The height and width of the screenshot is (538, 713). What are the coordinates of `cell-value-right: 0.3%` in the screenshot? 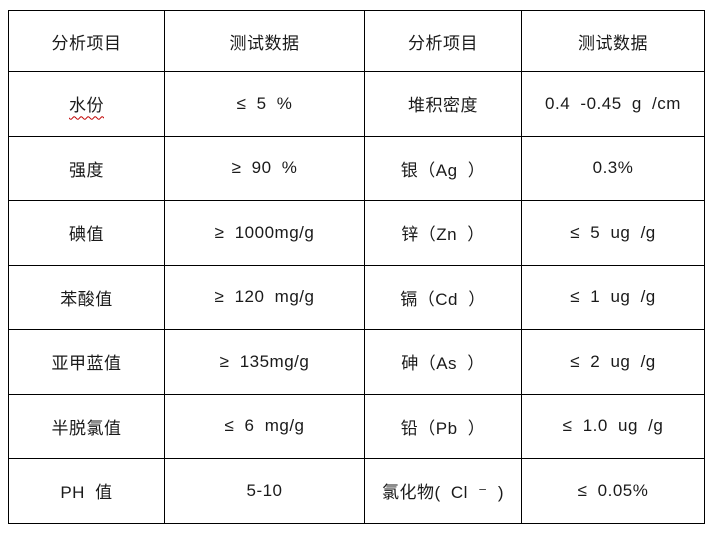 It's located at (613, 168).